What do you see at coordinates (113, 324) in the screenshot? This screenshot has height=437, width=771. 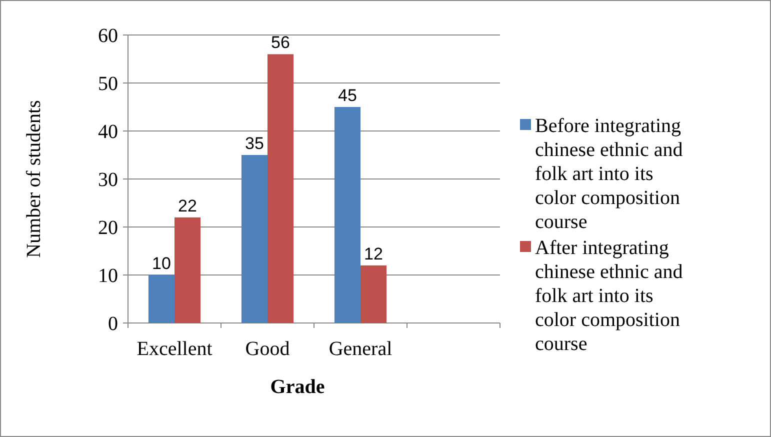 I see `y-tick-label: 0` at bounding box center [113, 324].